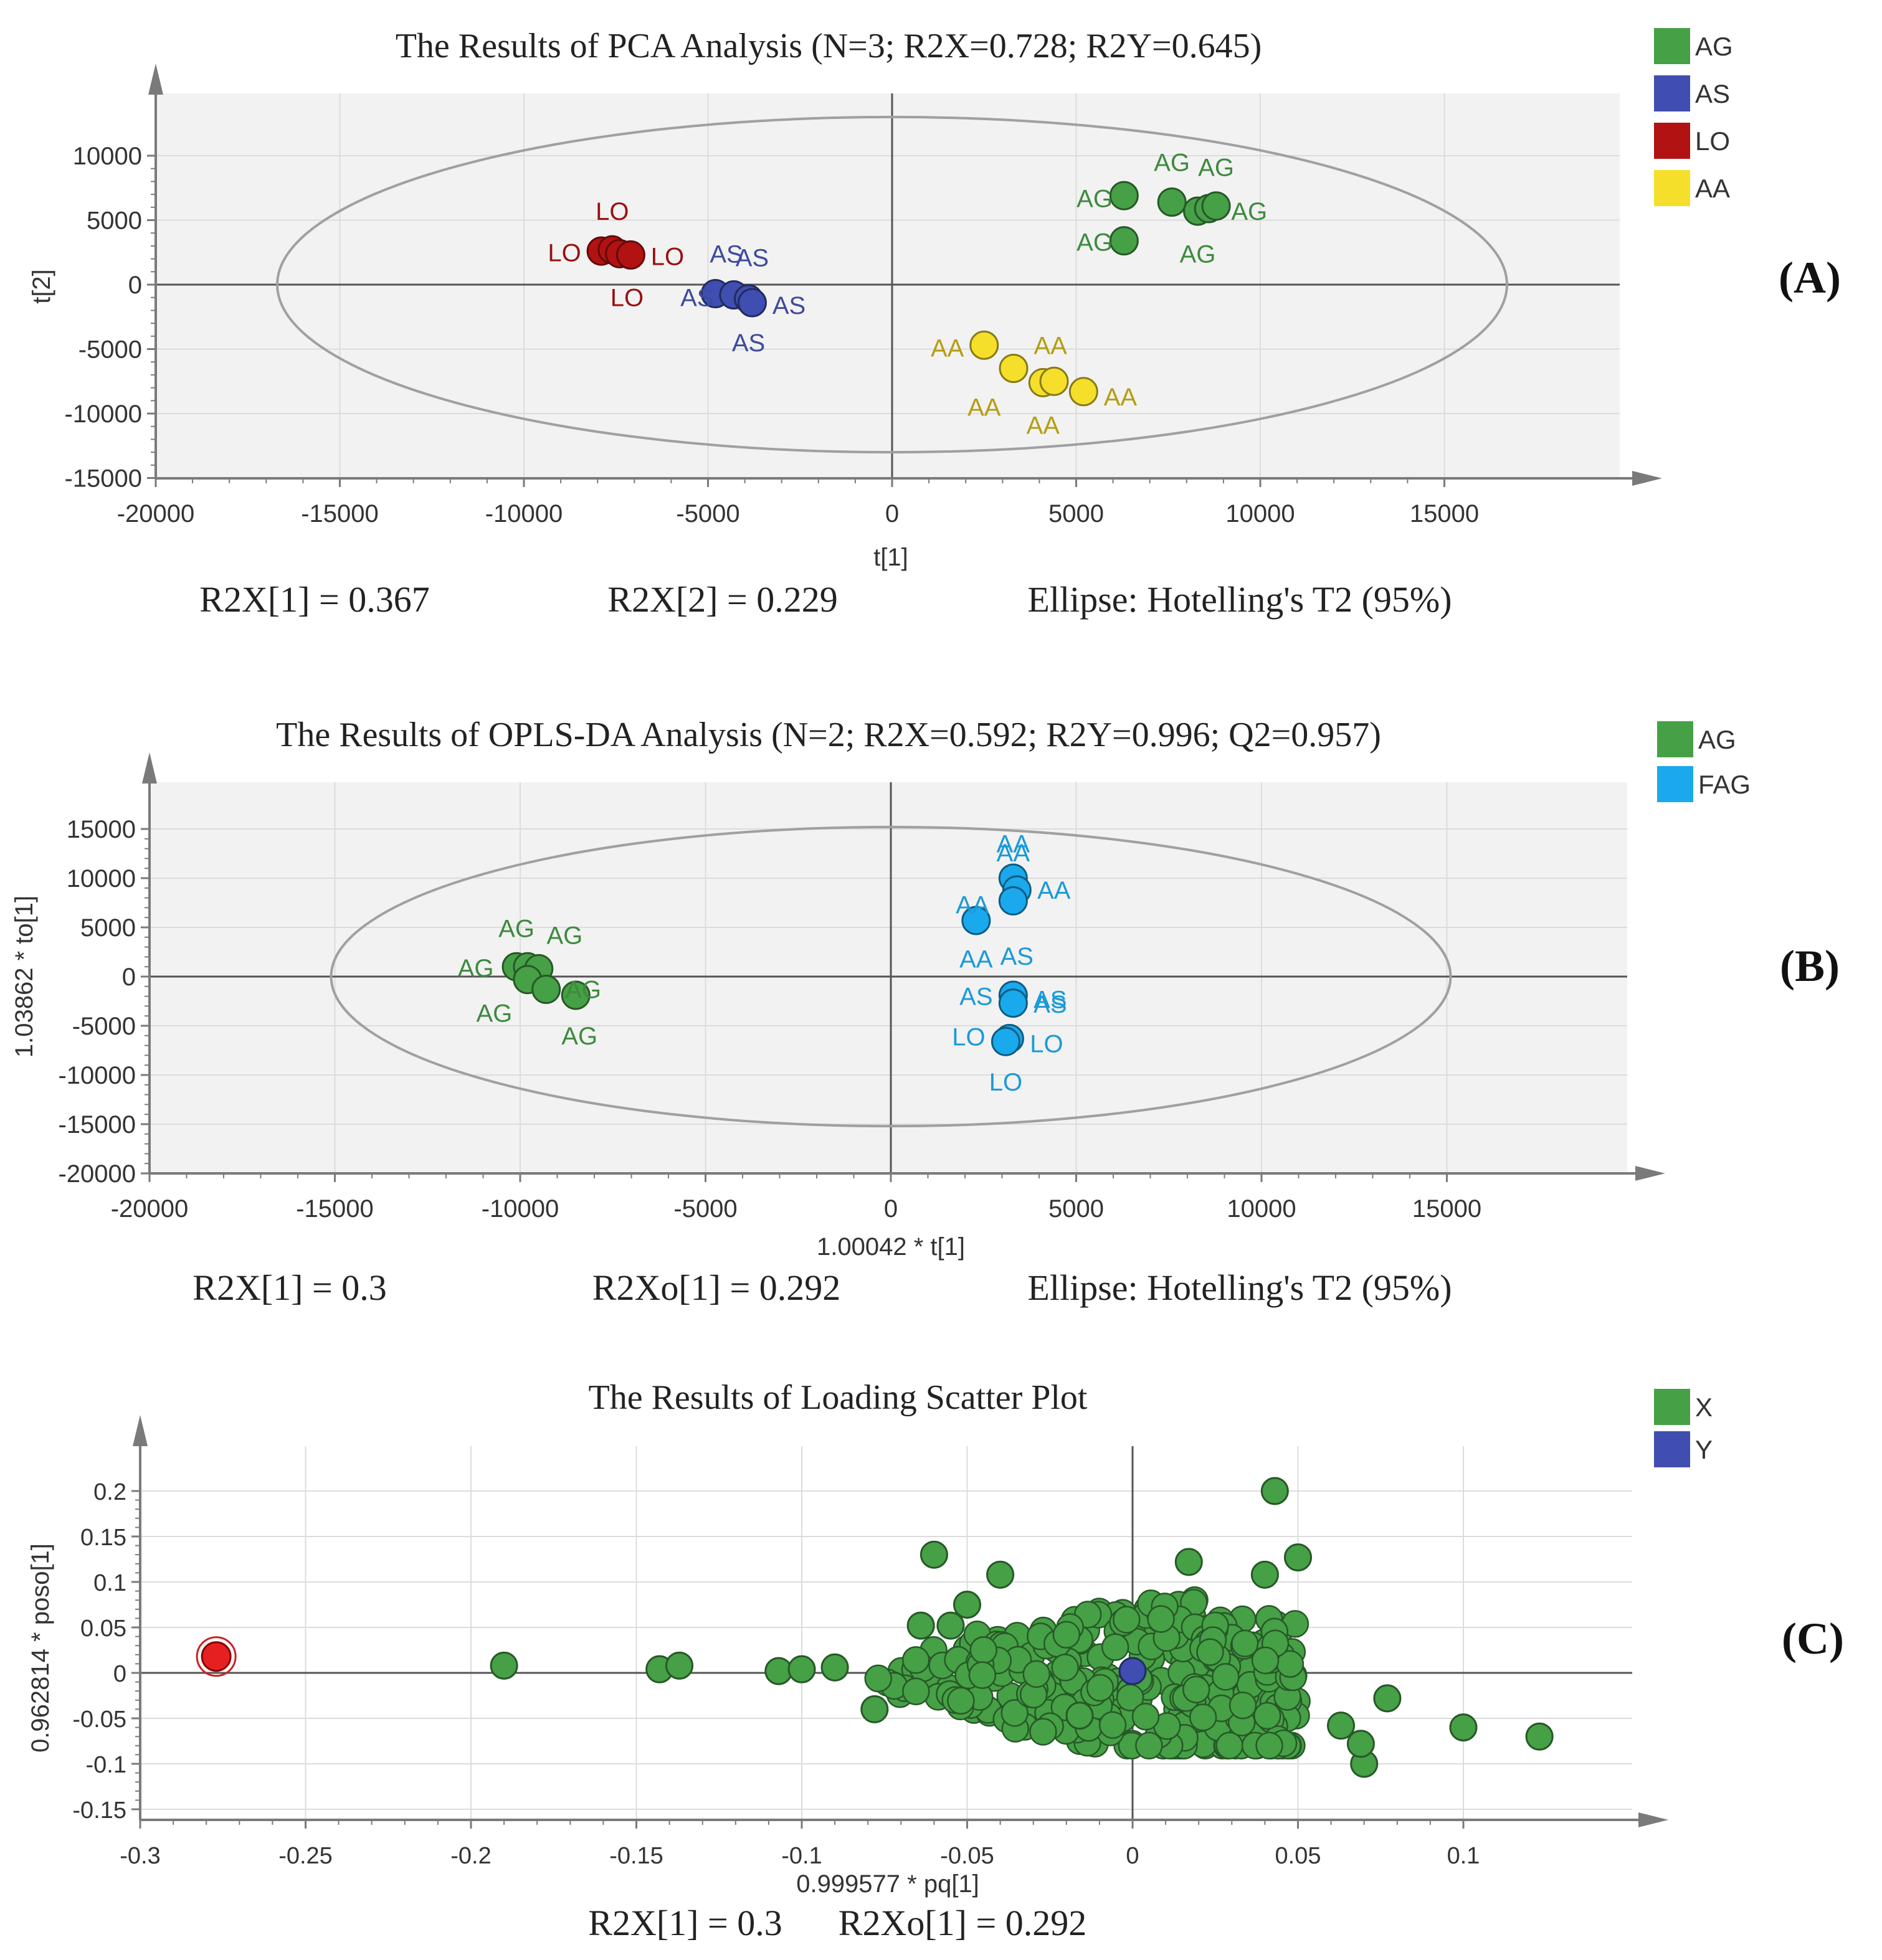 Image resolution: width=1882 pixels, height=1960 pixels. What do you see at coordinates (109, 1492) in the screenshot?
I see `y-tick-label: 0.2` at bounding box center [109, 1492].